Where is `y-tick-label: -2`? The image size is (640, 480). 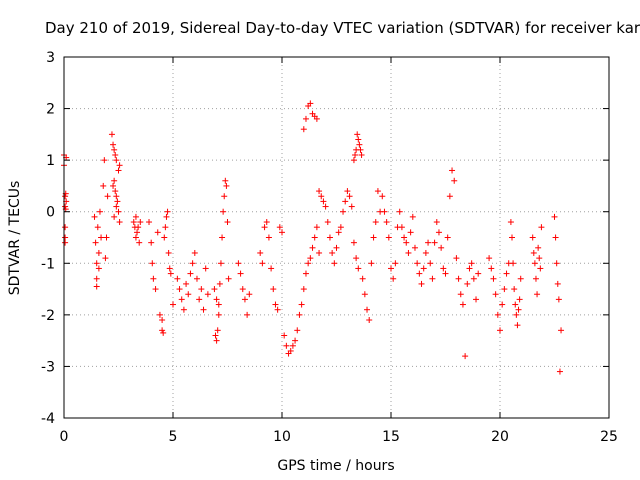
y-tick-label: -2 is located at coordinates (48, 316).